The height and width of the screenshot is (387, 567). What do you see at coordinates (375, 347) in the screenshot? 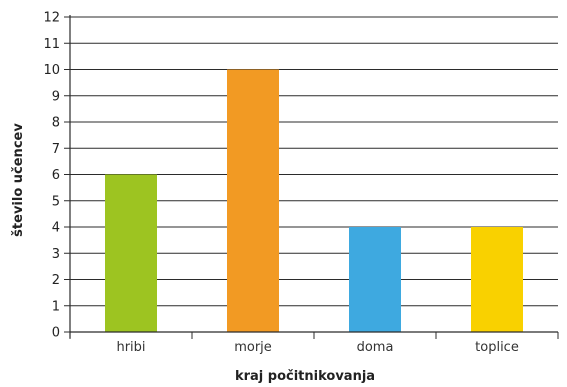
I see `x-tick-label-doma: doma` at bounding box center [375, 347].